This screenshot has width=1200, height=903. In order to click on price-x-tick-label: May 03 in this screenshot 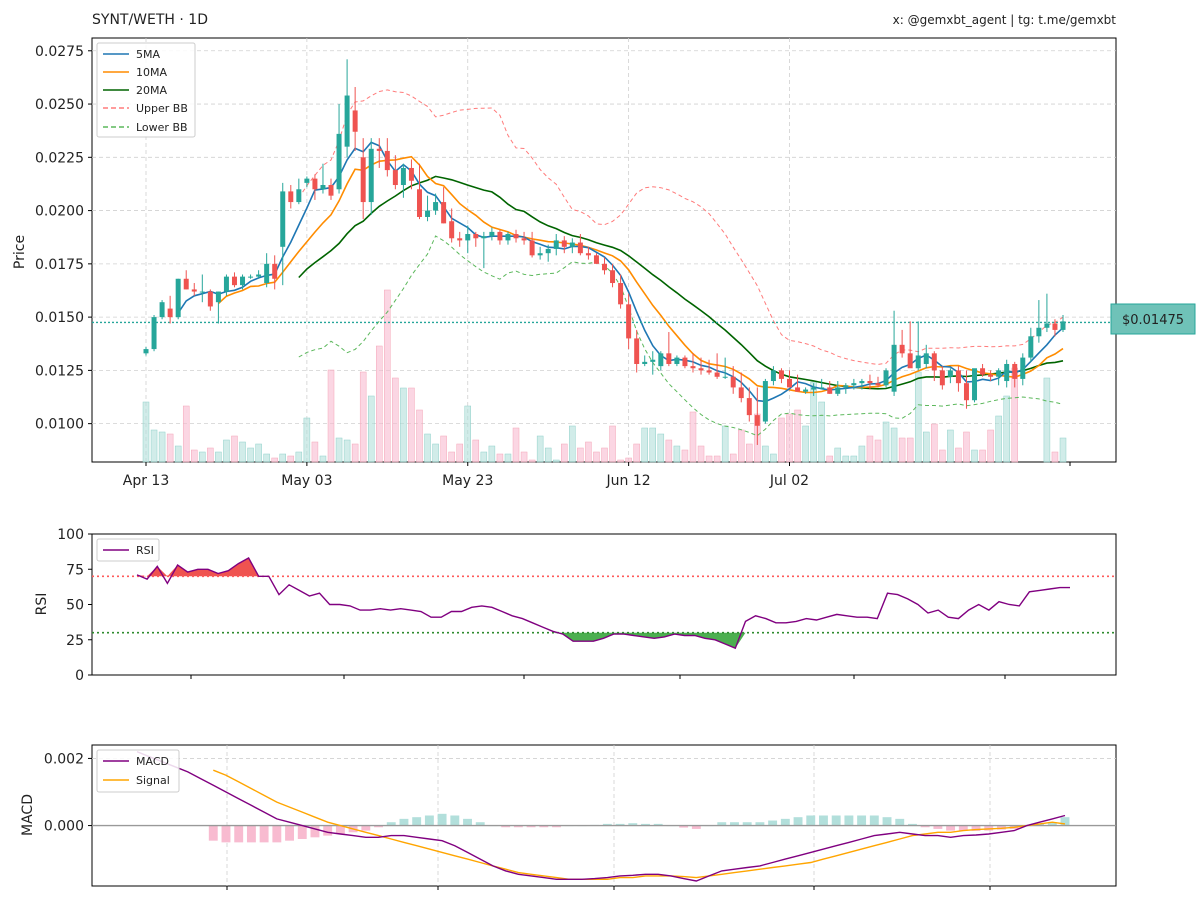, I will do `click(306, 481)`.